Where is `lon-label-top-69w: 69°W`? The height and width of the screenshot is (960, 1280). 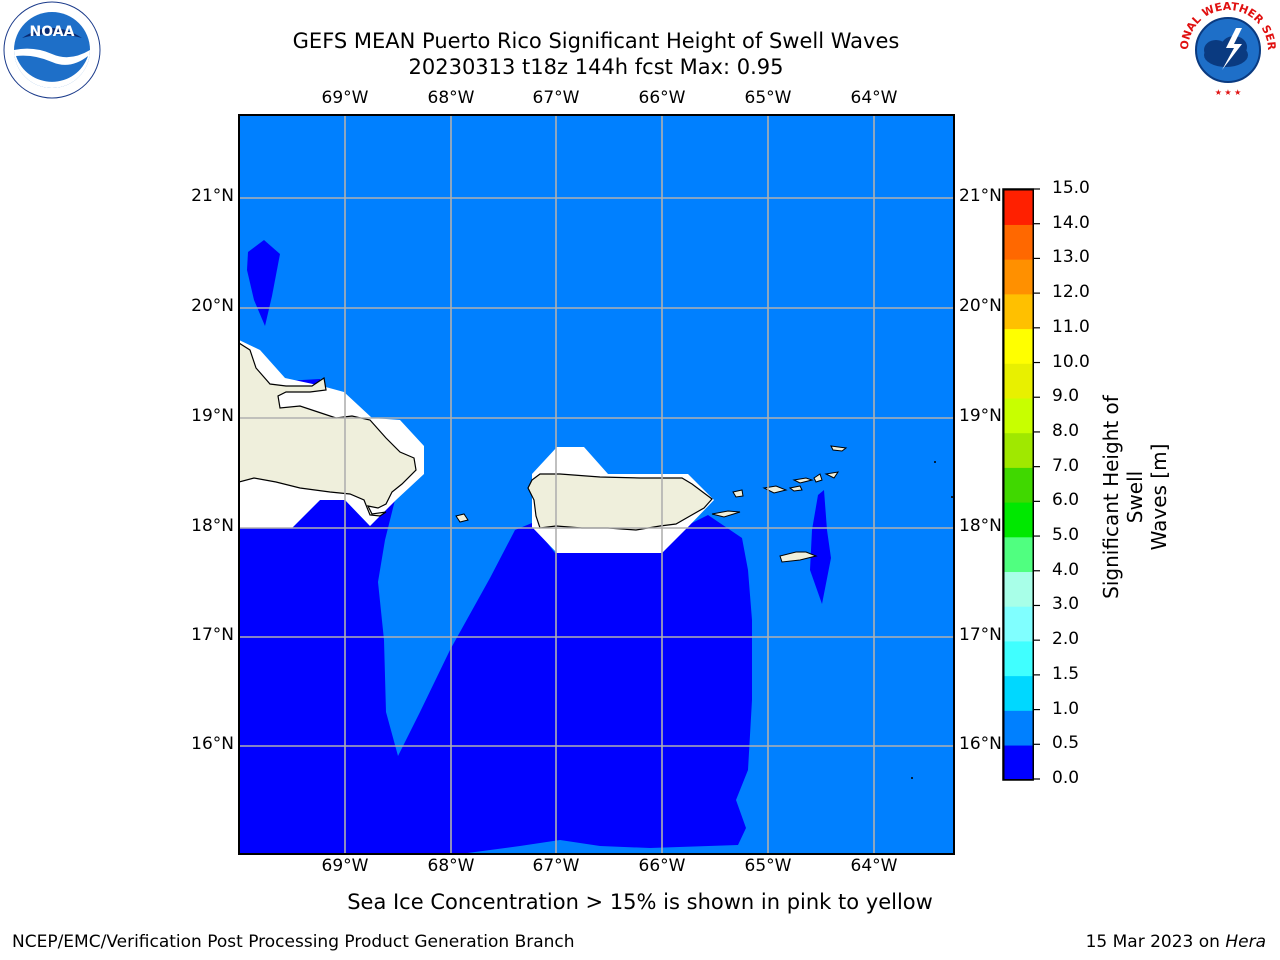
lon-label-top-69w: 69°W is located at coordinates (345, 98).